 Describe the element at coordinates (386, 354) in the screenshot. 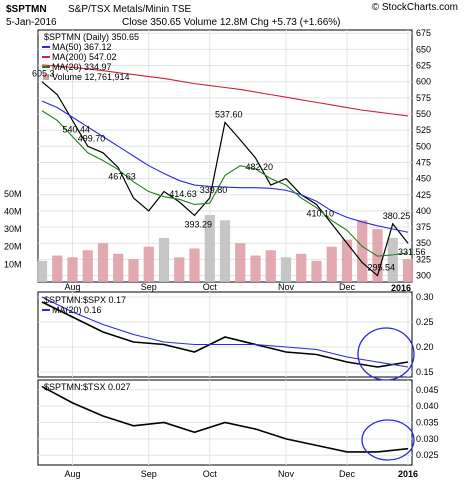

I see `highlight-circle-spx` at that location.